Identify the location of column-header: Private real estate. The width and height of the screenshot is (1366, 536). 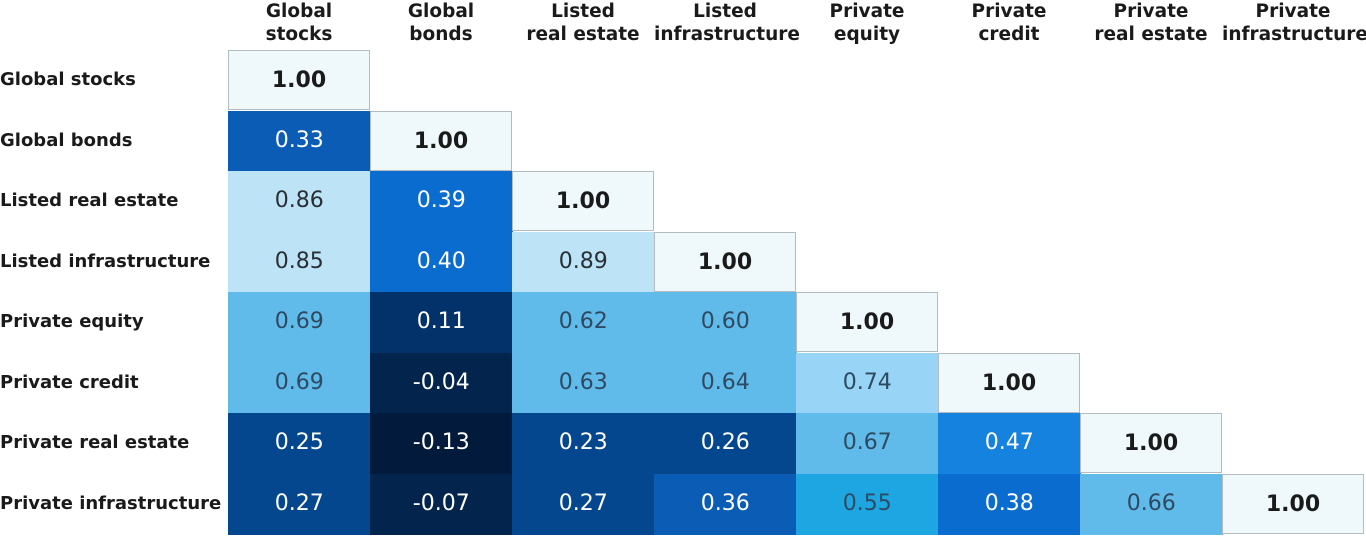
(1151, 23).